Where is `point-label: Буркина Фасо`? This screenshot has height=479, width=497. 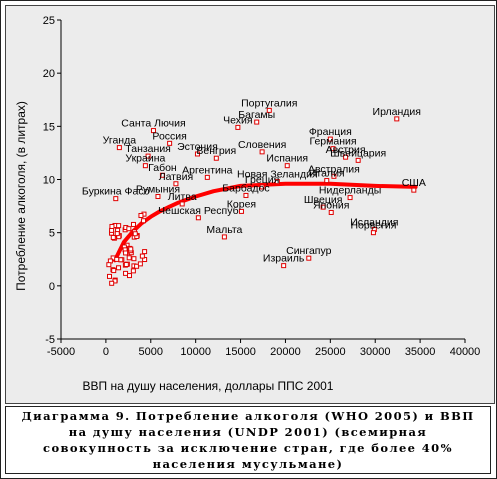
point-label: Буркина Фасо is located at coordinates (116, 192).